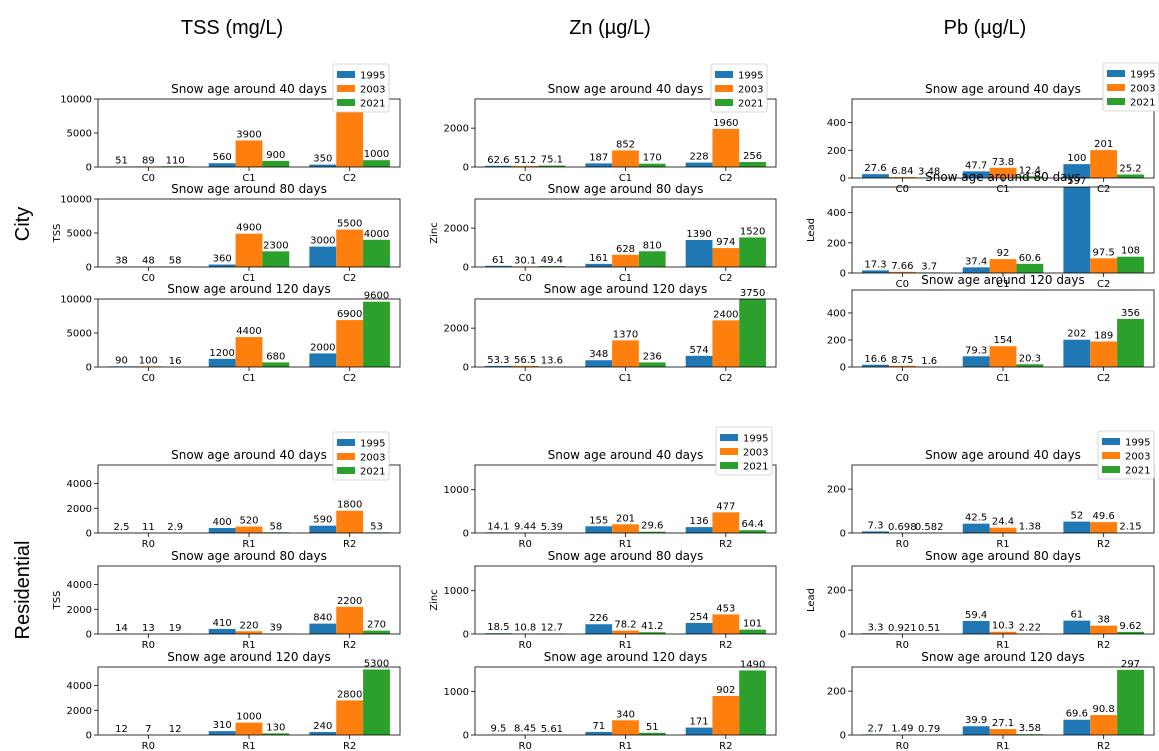  Describe the element at coordinates (929, 527) in the screenshot. I see `data-label: 0.582` at that location.